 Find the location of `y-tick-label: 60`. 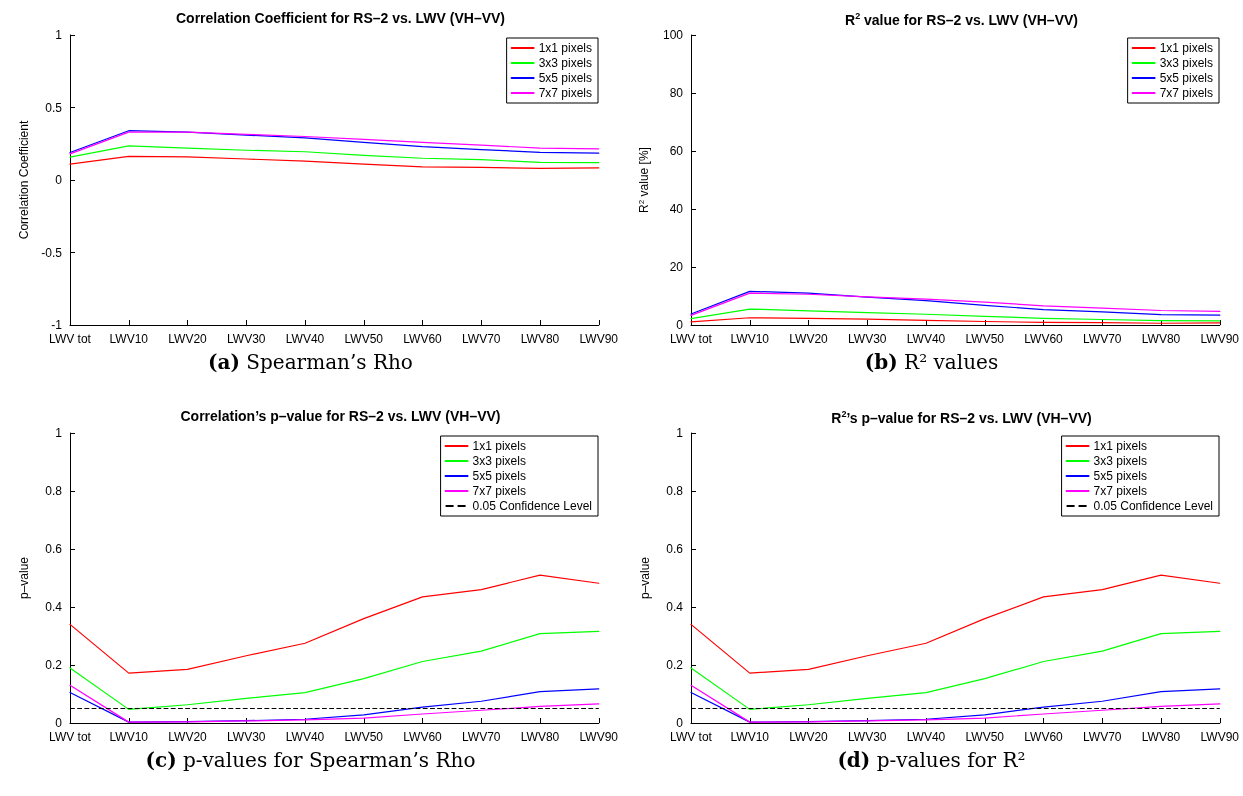

y-tick-label: 60 is located at coordinates (676, 151).